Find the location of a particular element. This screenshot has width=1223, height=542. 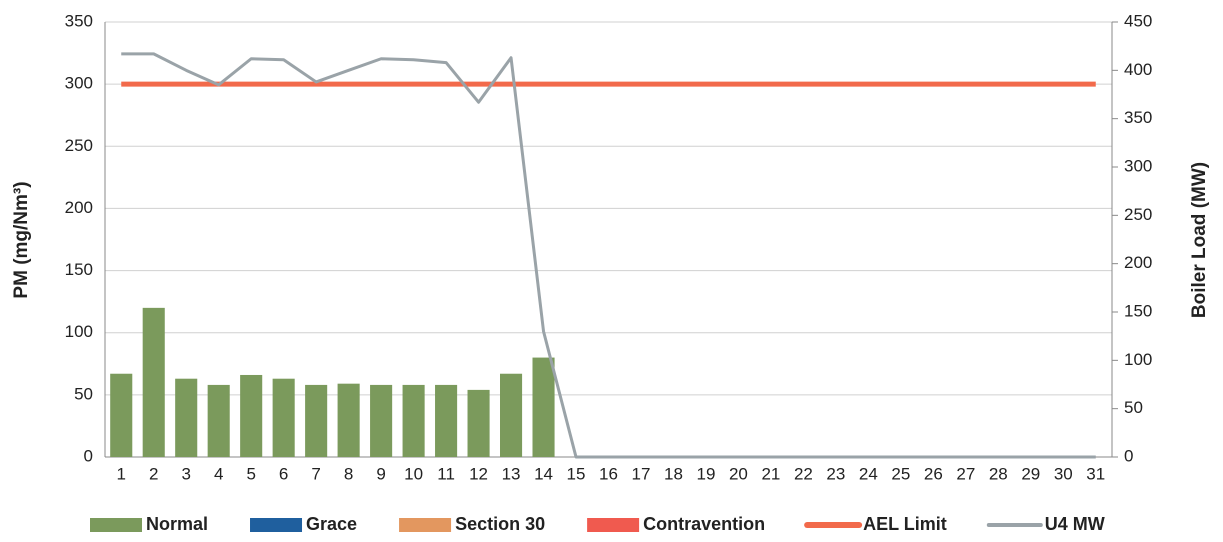

y2-tick-label: 350 is located at coordinates (1138, 117).